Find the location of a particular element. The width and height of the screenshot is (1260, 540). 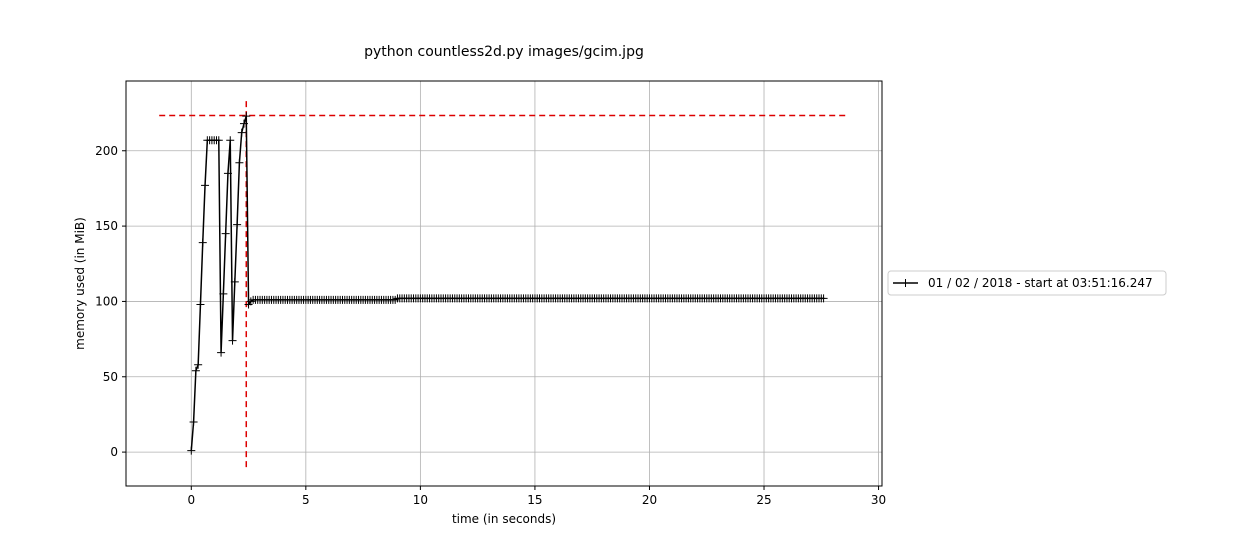

y-axis-label: memory used (in MiB) is located at coordinates (80, 283).